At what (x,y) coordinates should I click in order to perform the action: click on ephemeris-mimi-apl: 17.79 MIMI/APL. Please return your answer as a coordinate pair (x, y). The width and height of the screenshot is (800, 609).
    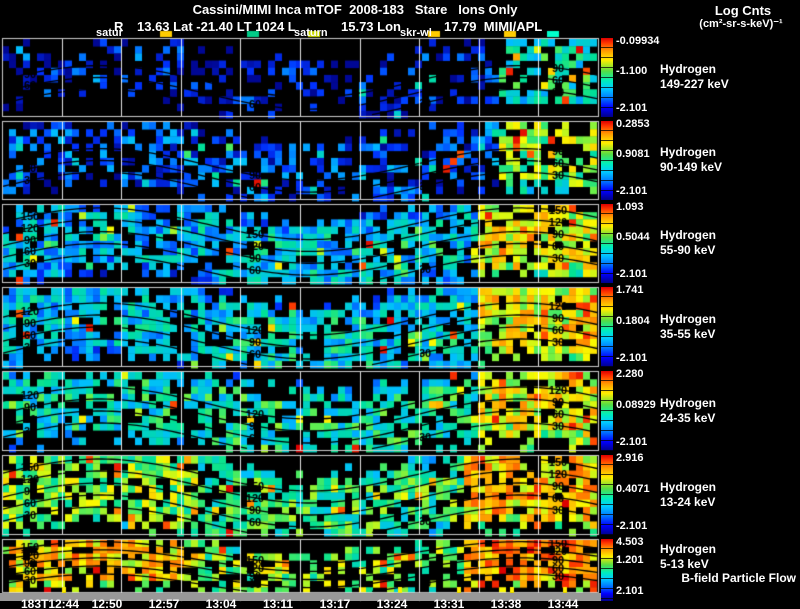
    Looking at the image, I should click on (493, 26).